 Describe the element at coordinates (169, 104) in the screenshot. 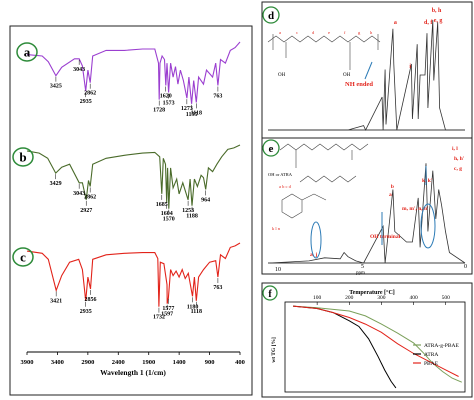

I see `ftir-peak-label: 1573` at that location.